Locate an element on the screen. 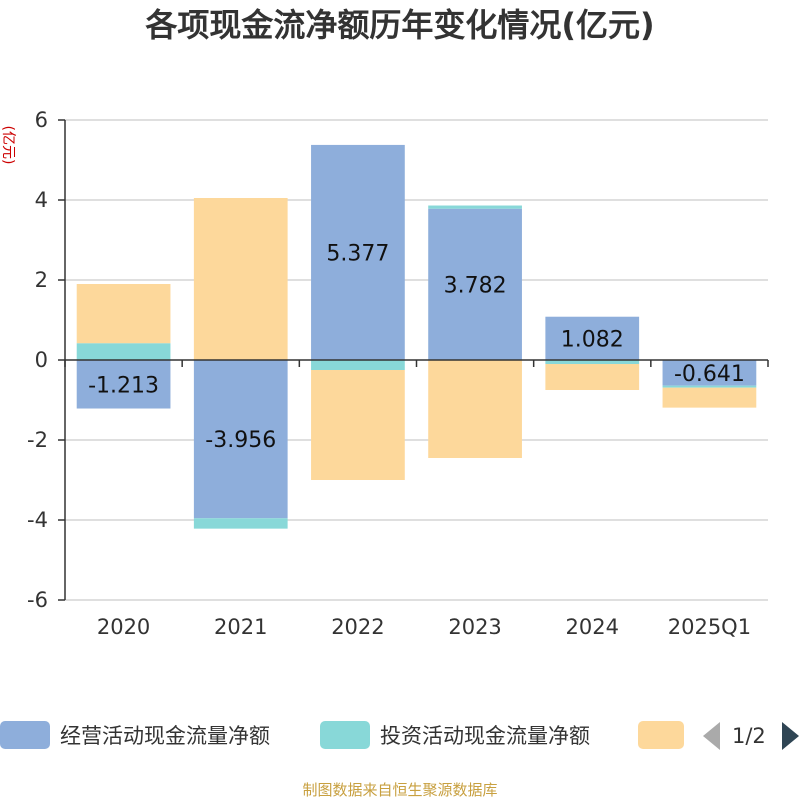  legend-label-investing: 投资活动现金流量净额 is located at coordinates (485, 736).